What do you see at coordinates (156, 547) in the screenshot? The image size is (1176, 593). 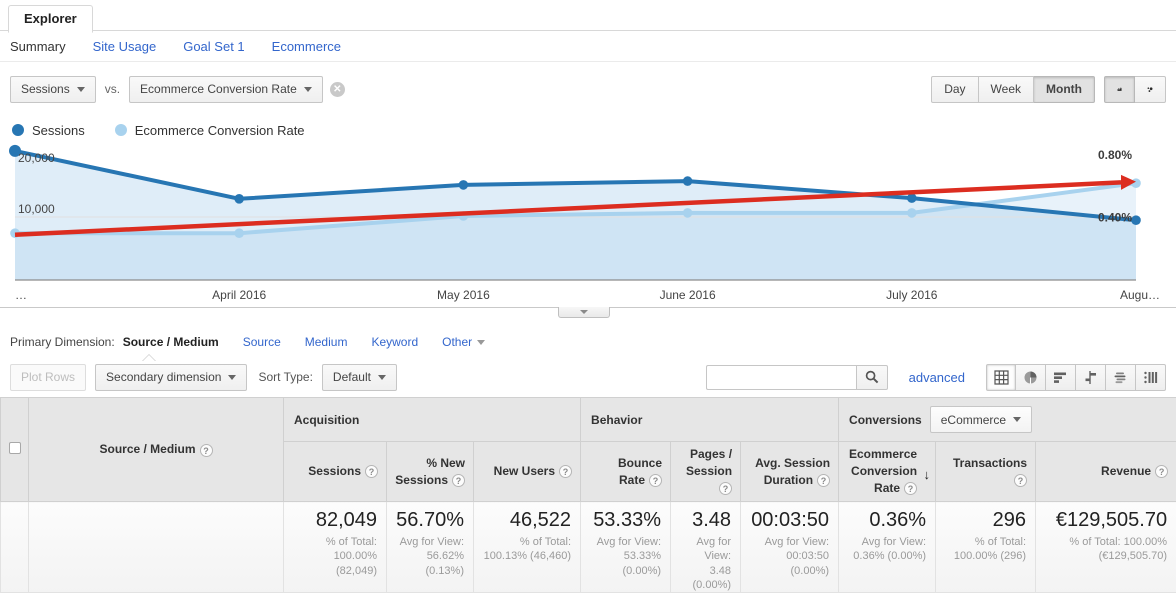 I see `totals-dimension-cell` at bounding box center [156, 547].